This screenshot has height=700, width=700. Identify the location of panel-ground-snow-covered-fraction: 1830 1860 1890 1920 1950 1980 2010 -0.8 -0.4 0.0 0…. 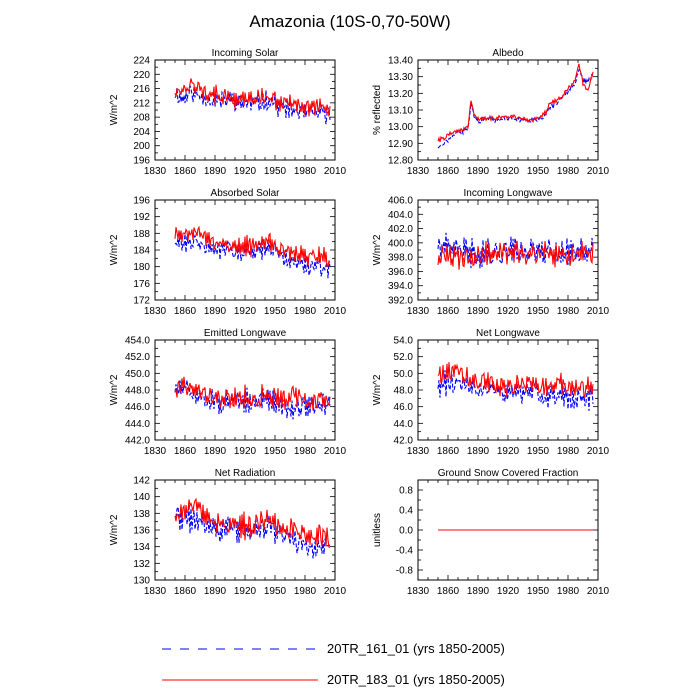
(491, 532).